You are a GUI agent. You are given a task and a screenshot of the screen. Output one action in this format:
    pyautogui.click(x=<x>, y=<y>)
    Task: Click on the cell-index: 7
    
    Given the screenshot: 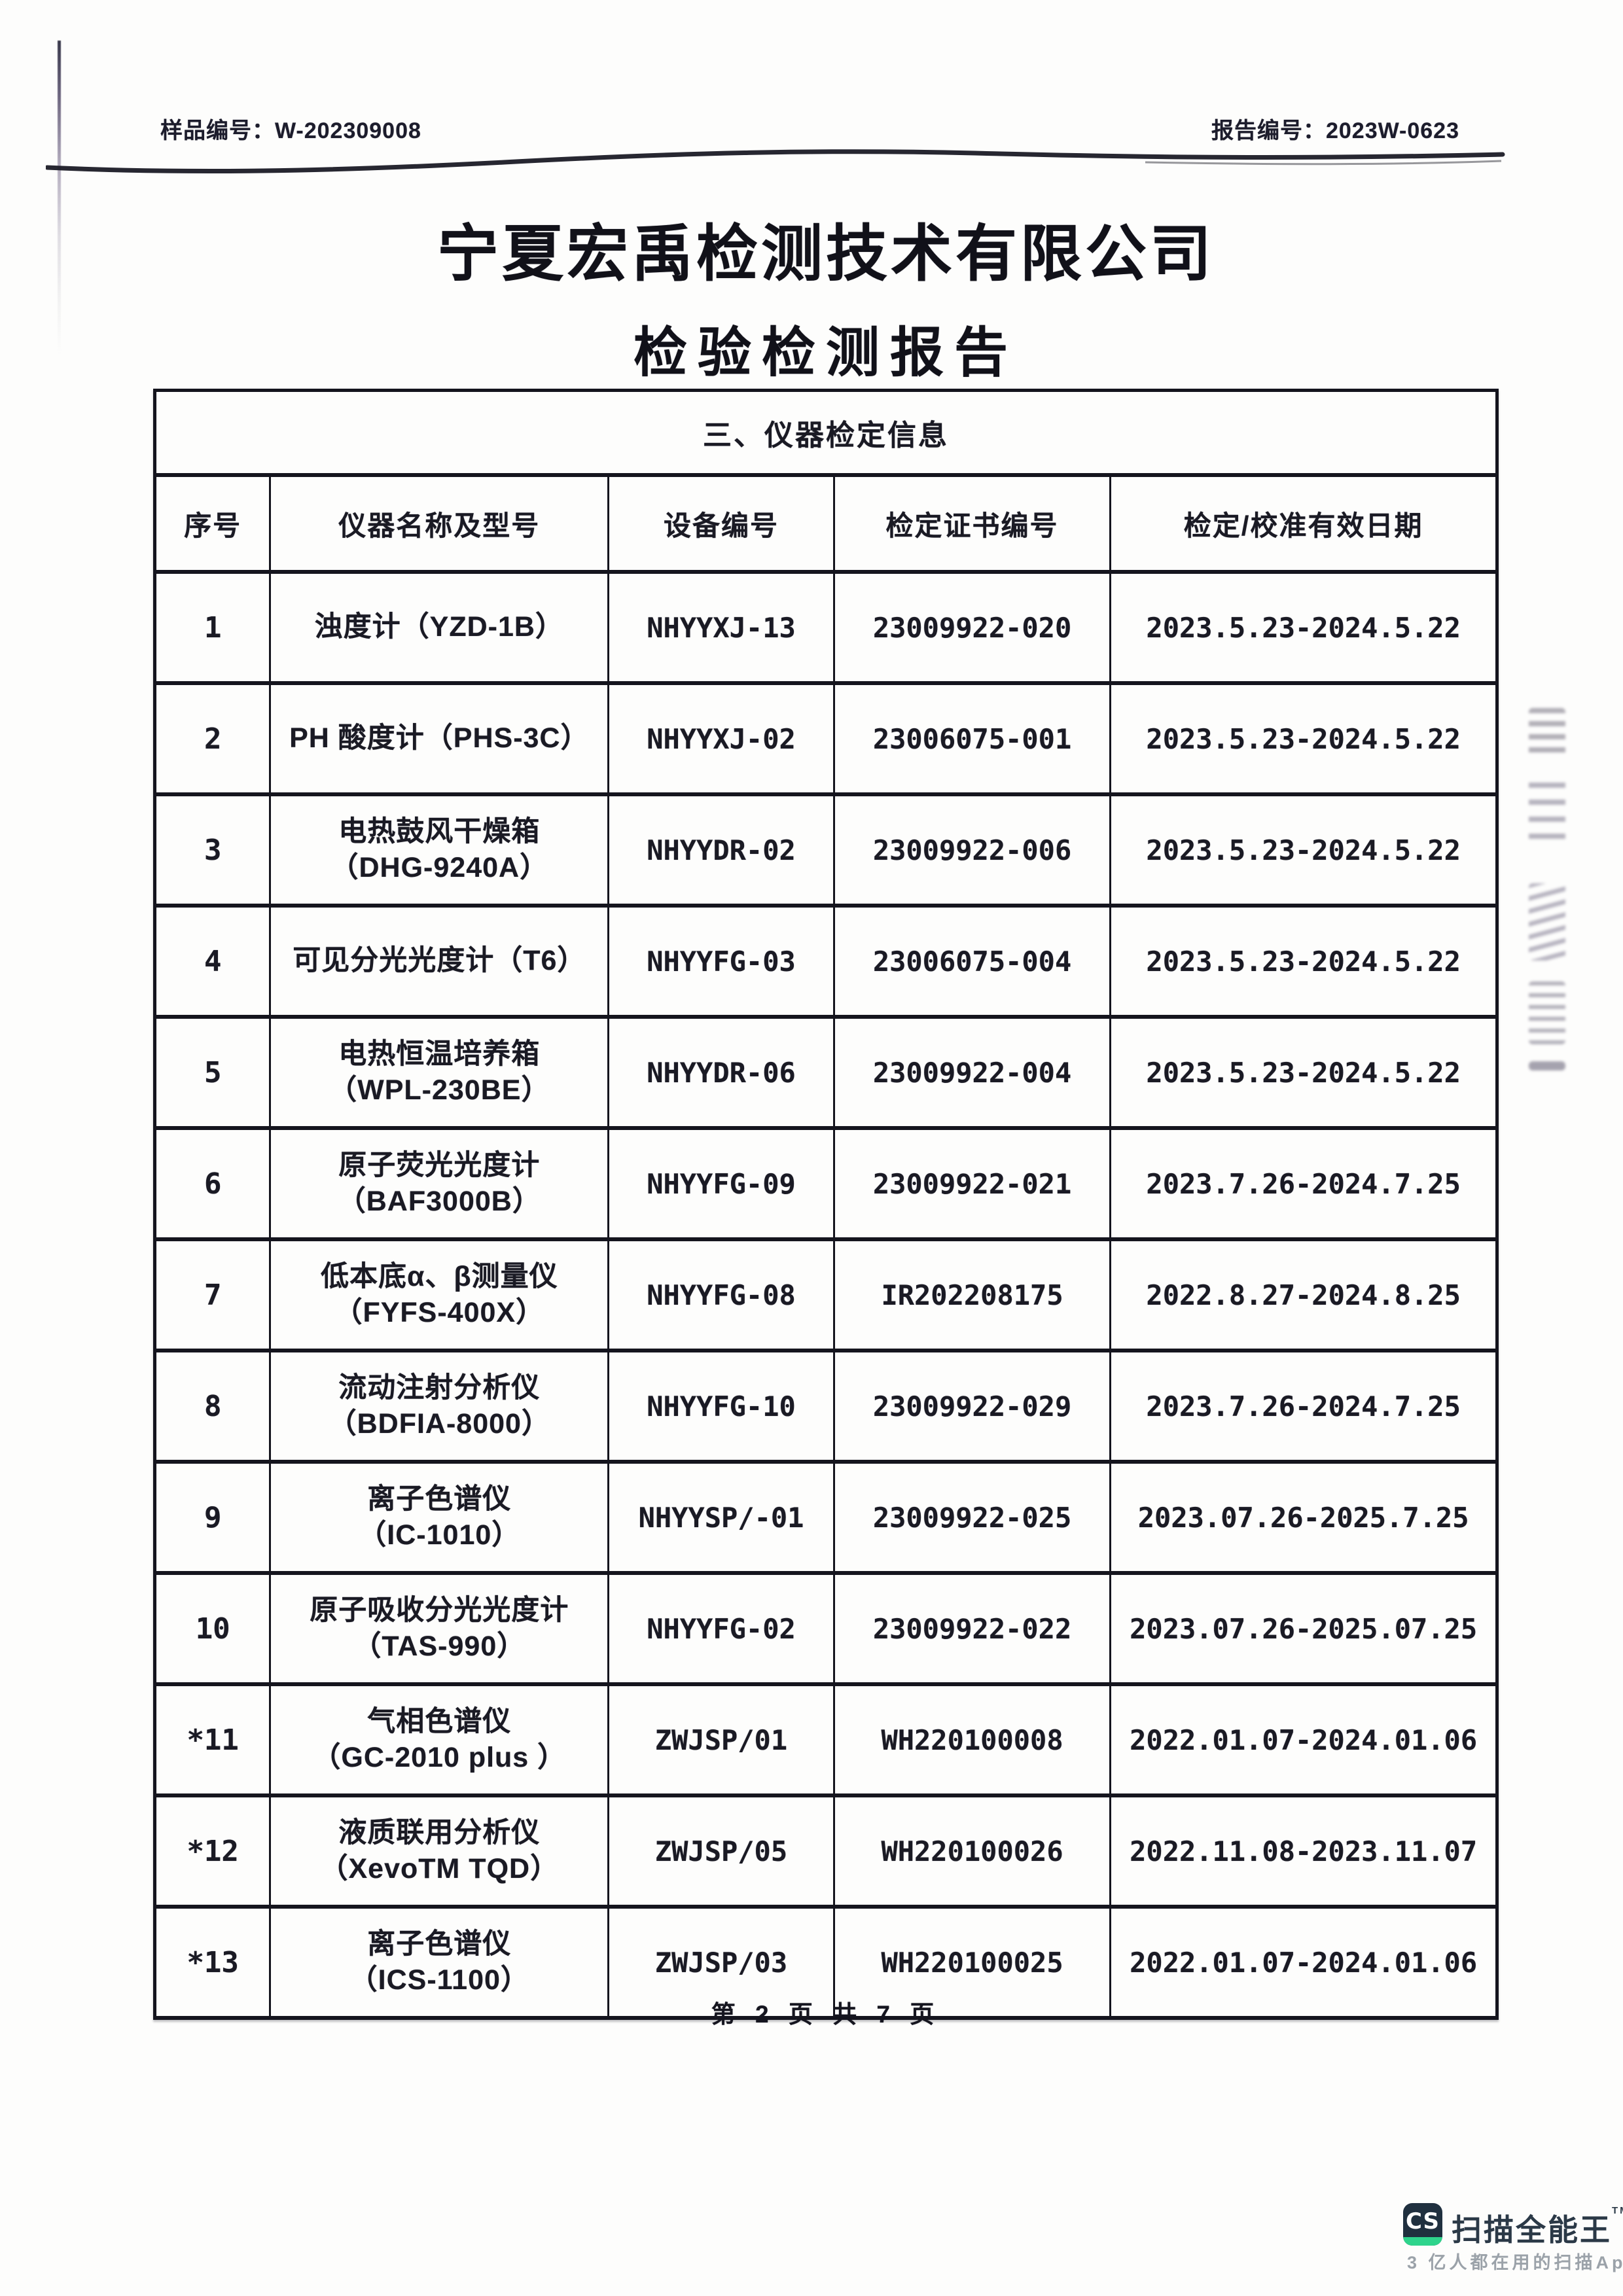 What is the action you would take?
    pyautogui.click(x=213, y=1295)
    